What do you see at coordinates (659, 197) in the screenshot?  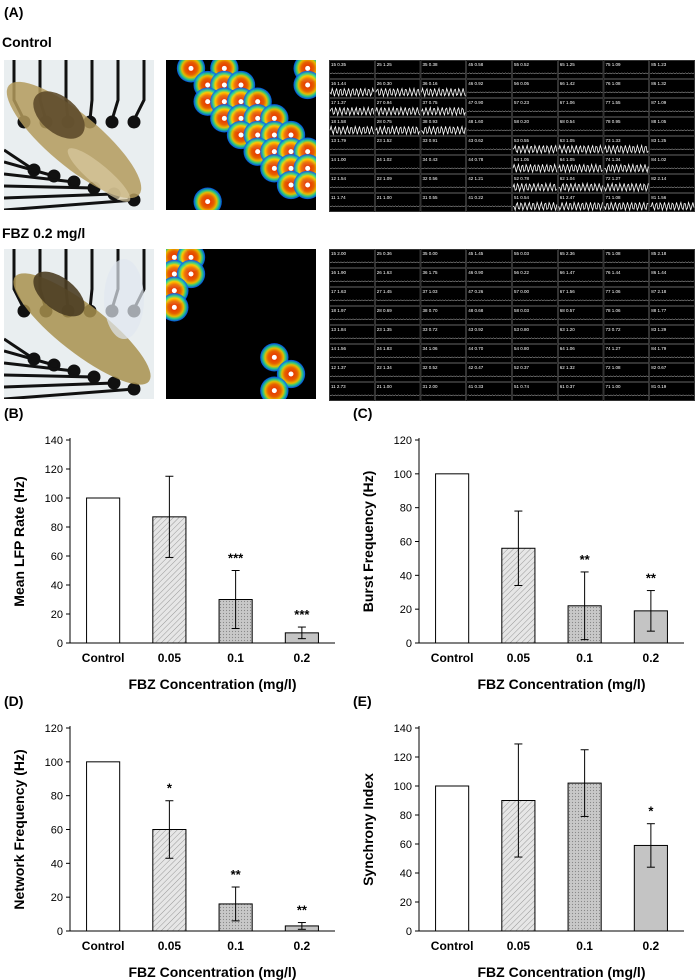 I see `trace-label: 81 1.56` at bounding box center [659, 197].